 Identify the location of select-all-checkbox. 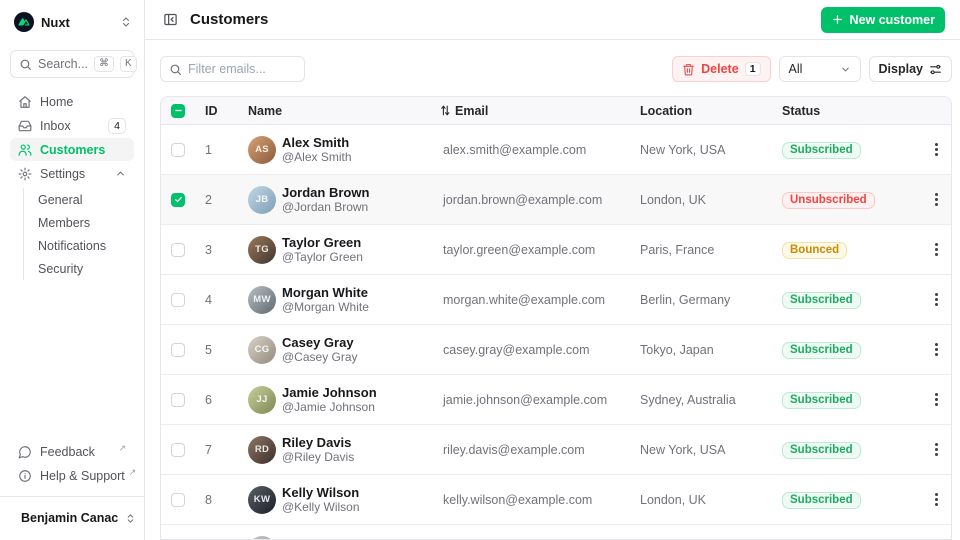
(178, 110).